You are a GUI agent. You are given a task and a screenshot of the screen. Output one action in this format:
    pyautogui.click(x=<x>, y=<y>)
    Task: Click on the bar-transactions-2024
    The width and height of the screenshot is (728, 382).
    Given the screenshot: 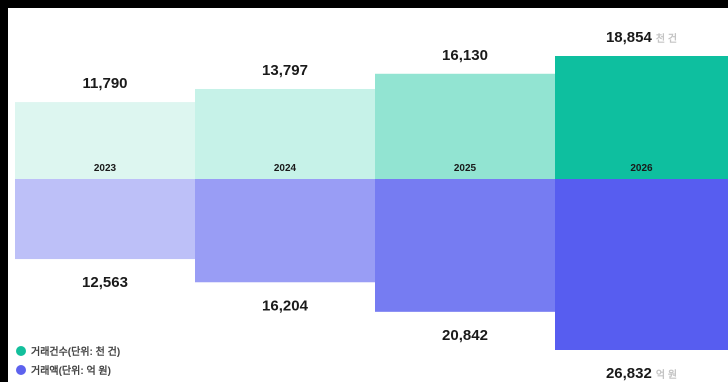 What is the action you would take?
    pyautogui.click(x=285, y=133)
    